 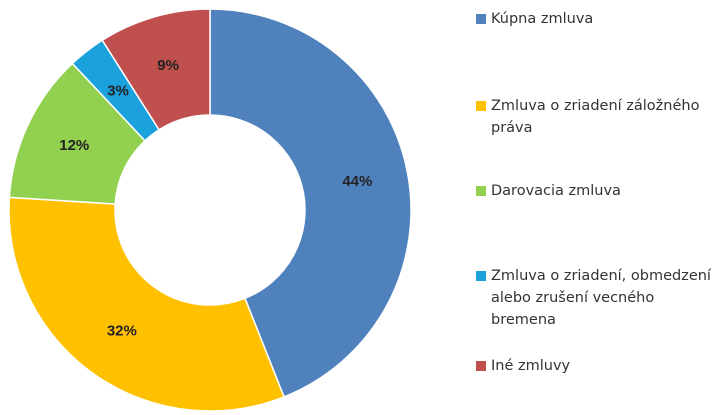 I want to click on legend-entry: Iné zmluvy, so click(x=594, y=366).